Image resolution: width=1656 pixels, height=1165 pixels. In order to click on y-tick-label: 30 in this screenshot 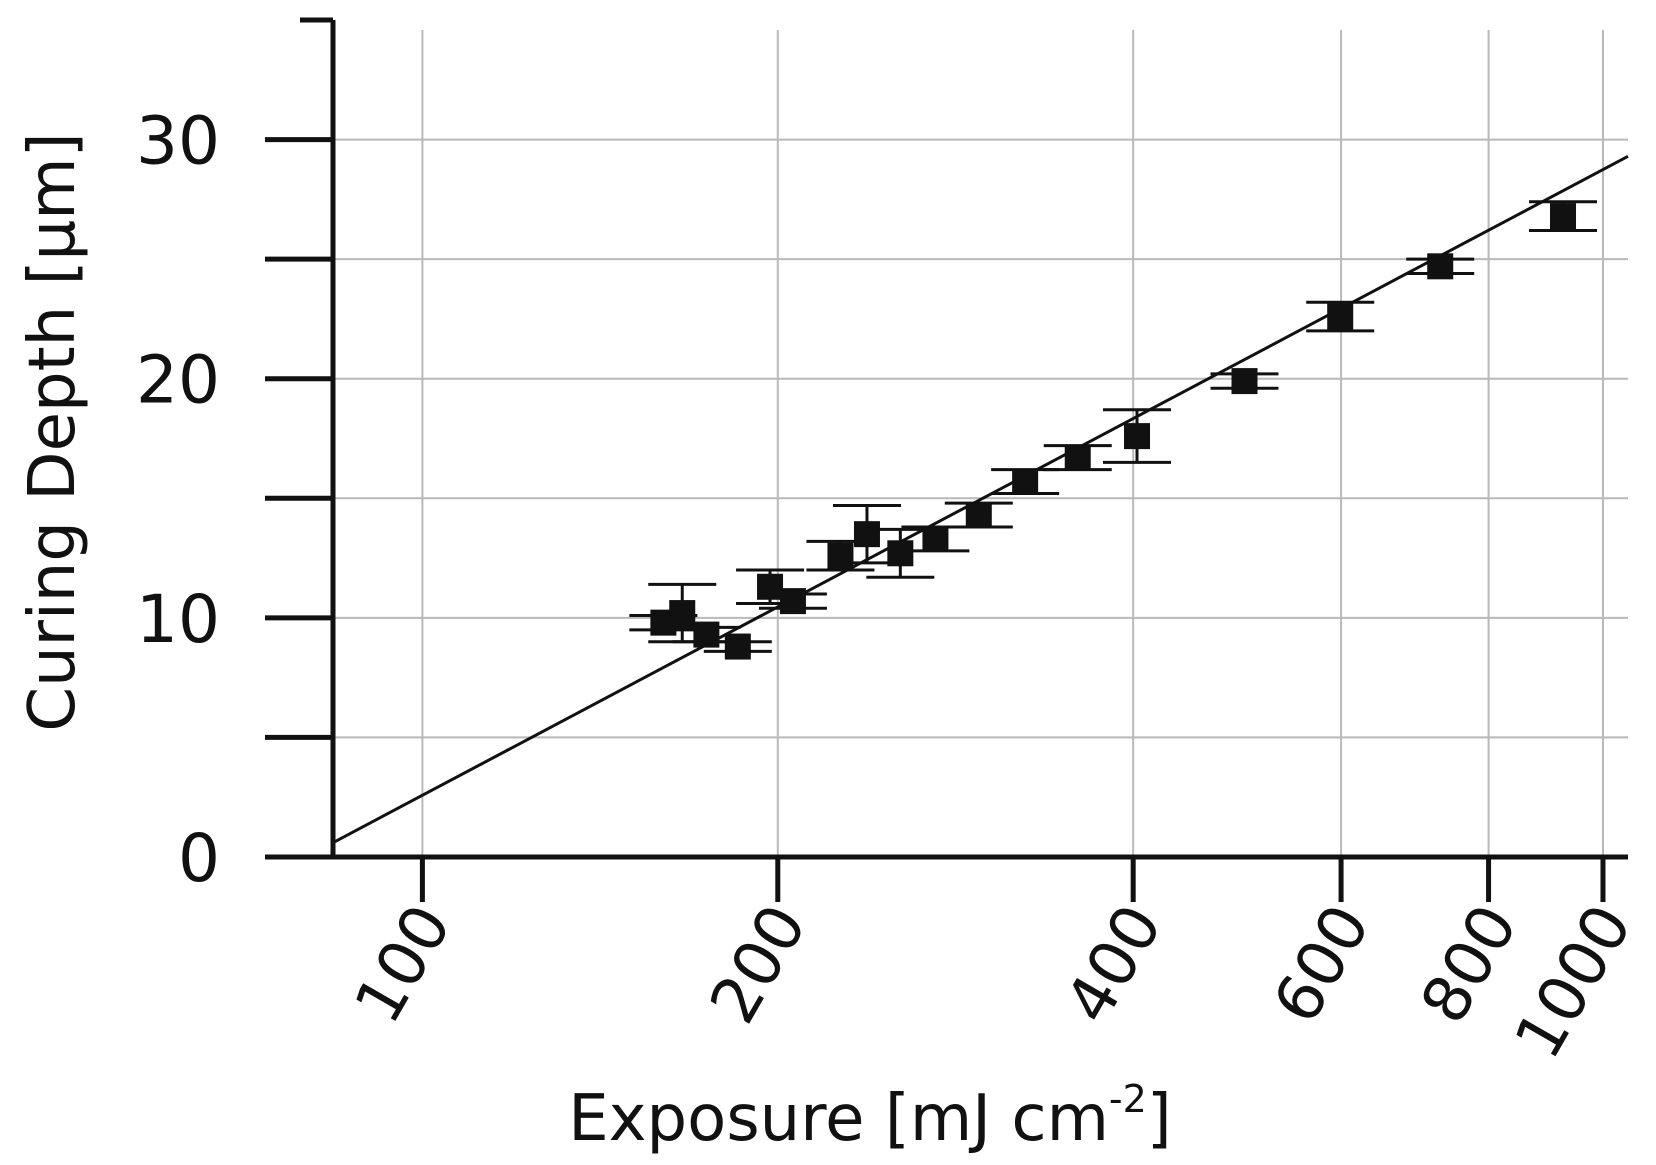, I will do `click(178, 141)`.